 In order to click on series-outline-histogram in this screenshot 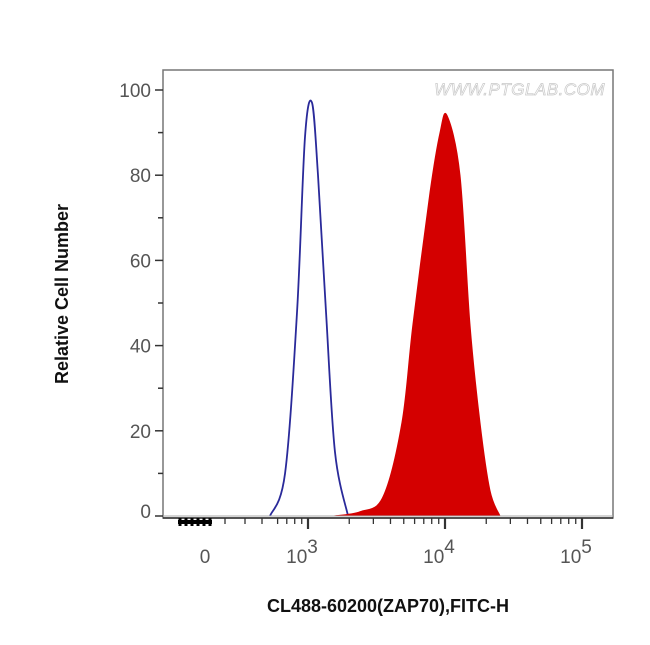, I will do `click(309, 308)`.